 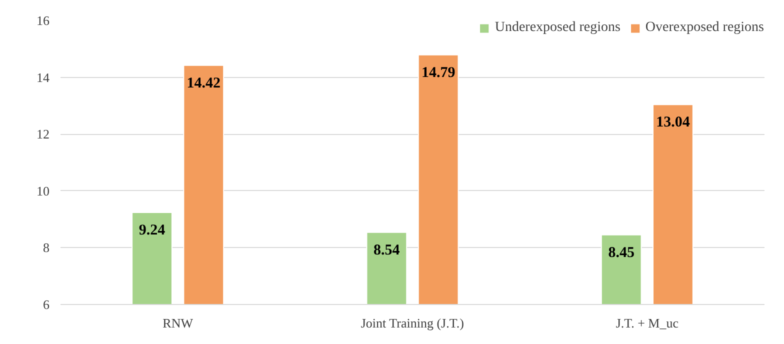 I want to click on y-tick-label: 8, so click(x=46, y=248).